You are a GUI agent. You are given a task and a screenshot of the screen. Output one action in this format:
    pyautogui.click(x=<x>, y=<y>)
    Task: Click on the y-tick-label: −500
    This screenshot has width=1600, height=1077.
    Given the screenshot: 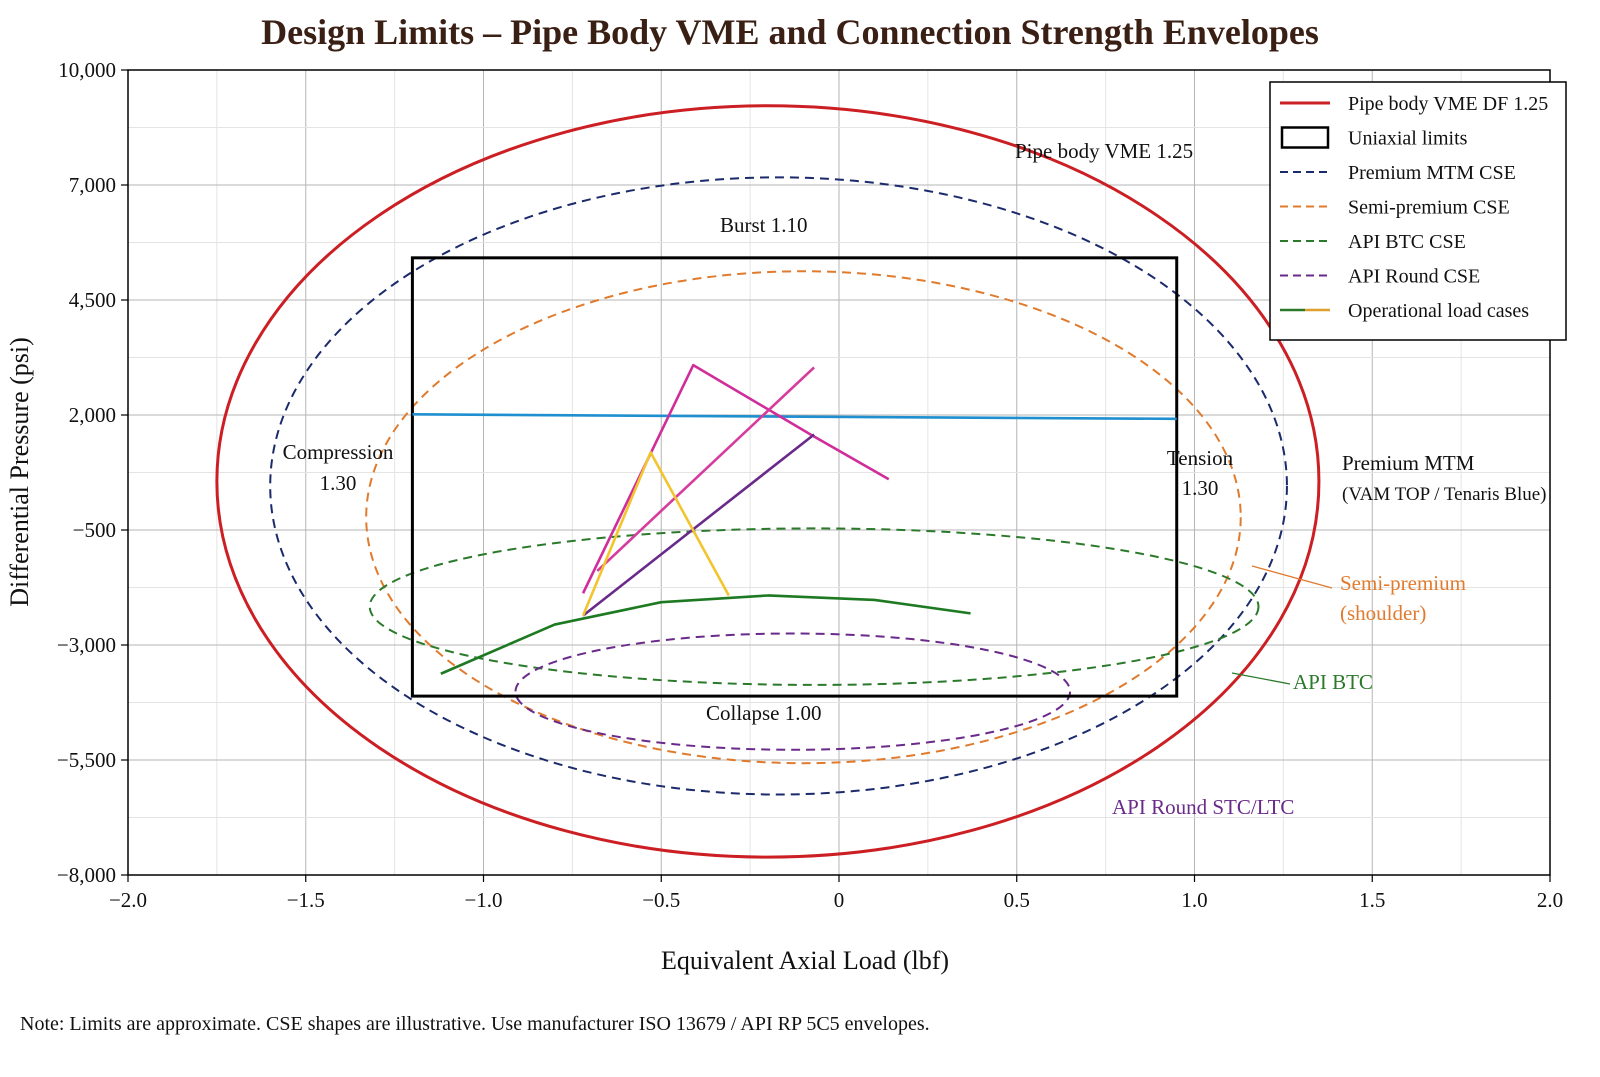 What is the action you would take?
    pyautogui.click(x=94, y=530)
    